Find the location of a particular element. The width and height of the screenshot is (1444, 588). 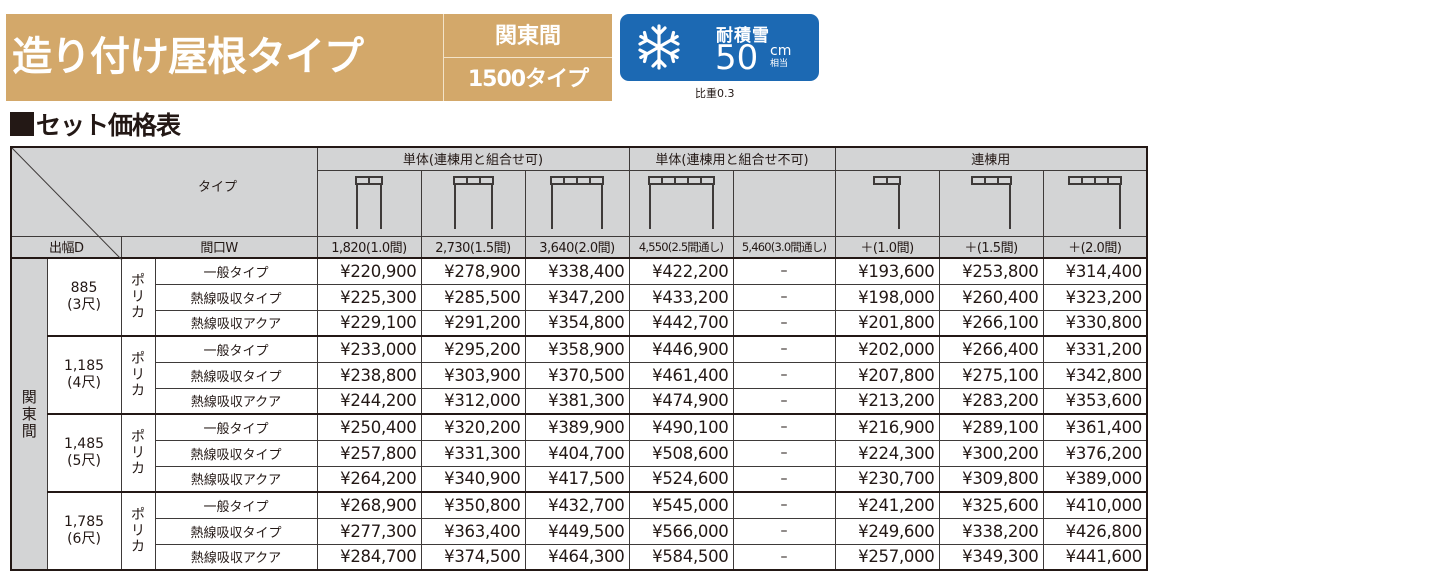

price-cell: ¥320,200 is located at coordinates (473, 427).